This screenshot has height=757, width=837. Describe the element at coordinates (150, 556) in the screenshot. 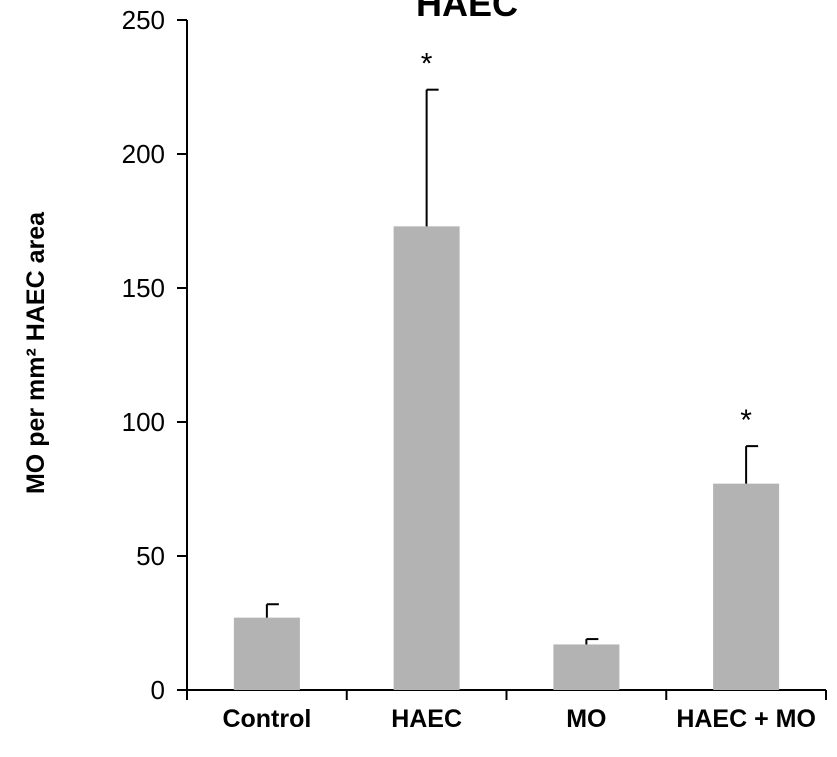

I see `y-tick-label: 50` at that location.